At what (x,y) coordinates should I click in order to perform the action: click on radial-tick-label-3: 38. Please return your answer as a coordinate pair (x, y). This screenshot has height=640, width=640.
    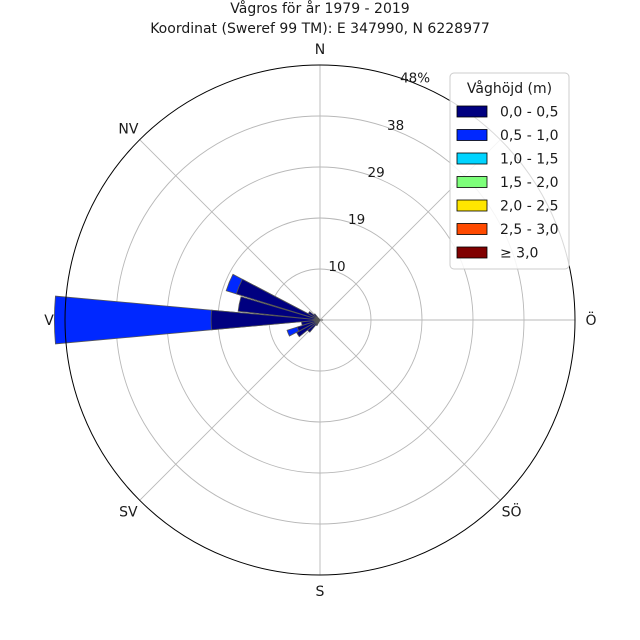
    Looking at the image, I should click on (395, 126).